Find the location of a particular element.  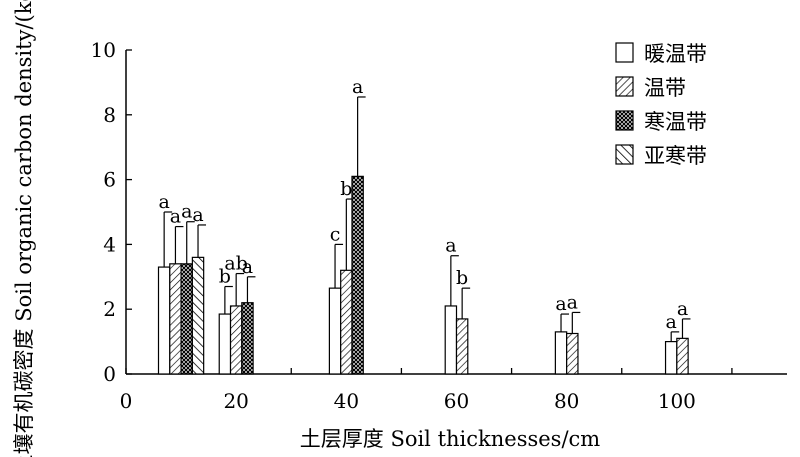

y-tick-label: 8 is located at coordinates (109, 115).